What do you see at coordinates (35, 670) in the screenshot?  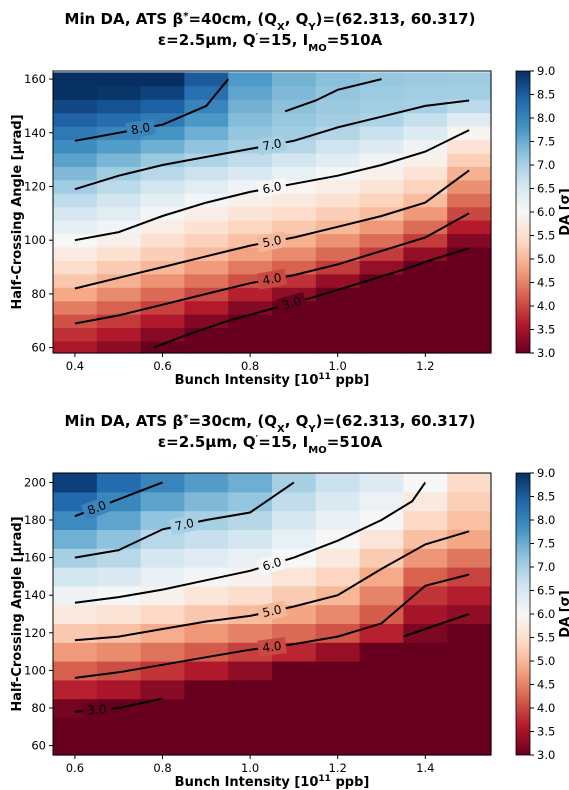 I see `y-tick-label: 100` at bounding box center [35, 670].